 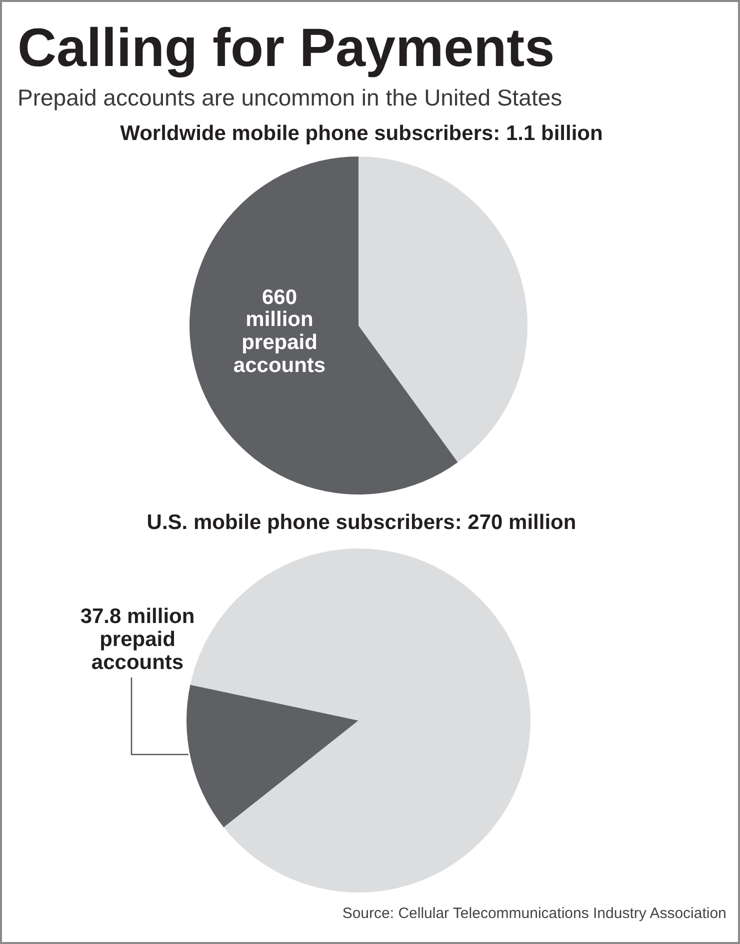 What do you see at coordinates (534, 913) in the screenshot?
I see `source-note: Source: Cellular Telecommunications Industry Association` at bounding box center [534, 913].